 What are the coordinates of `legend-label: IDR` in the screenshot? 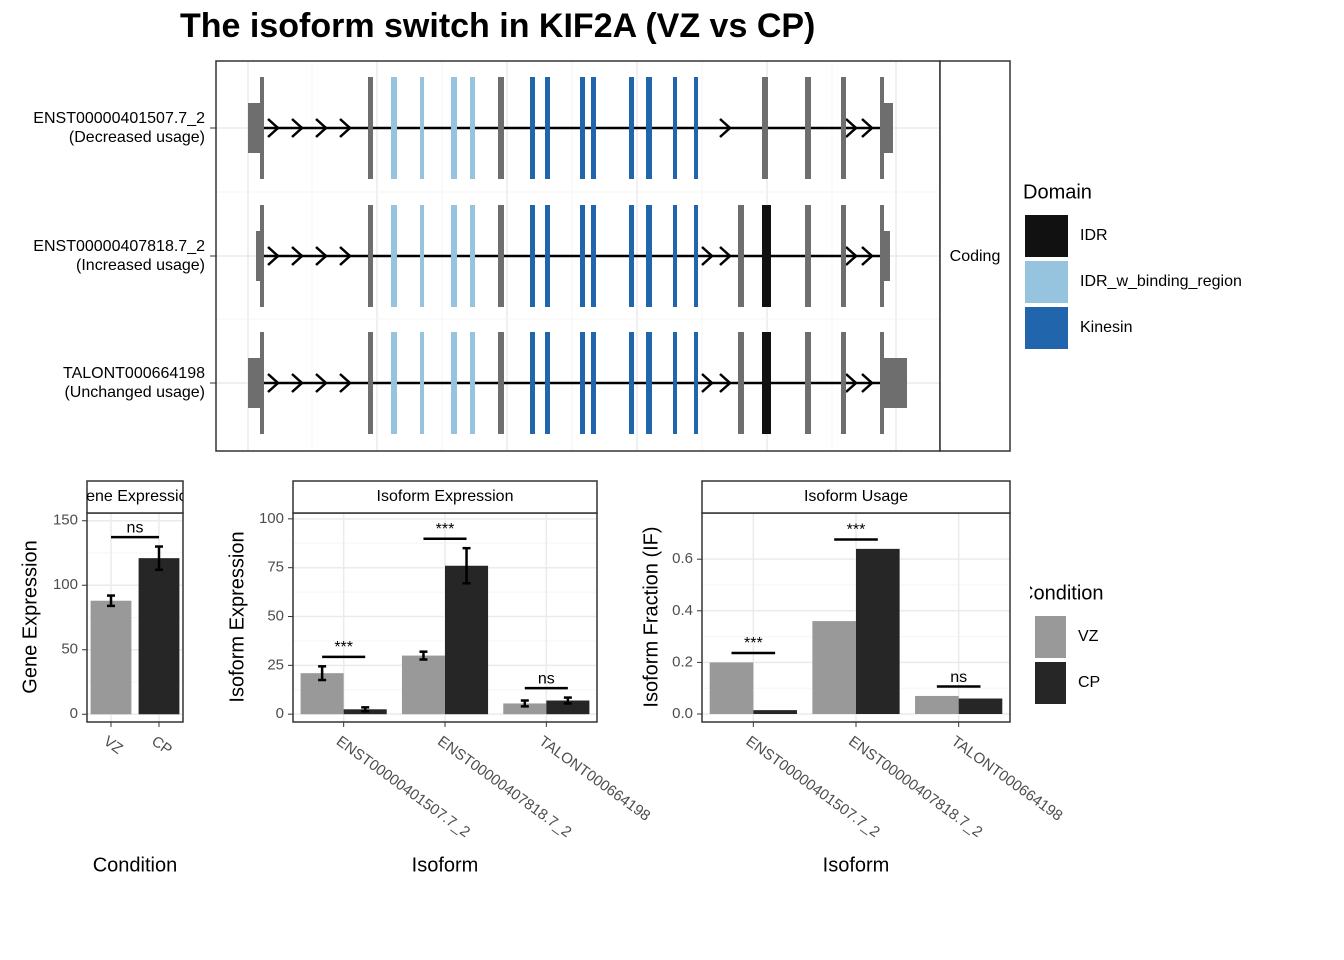 It's located at (1094, 235).